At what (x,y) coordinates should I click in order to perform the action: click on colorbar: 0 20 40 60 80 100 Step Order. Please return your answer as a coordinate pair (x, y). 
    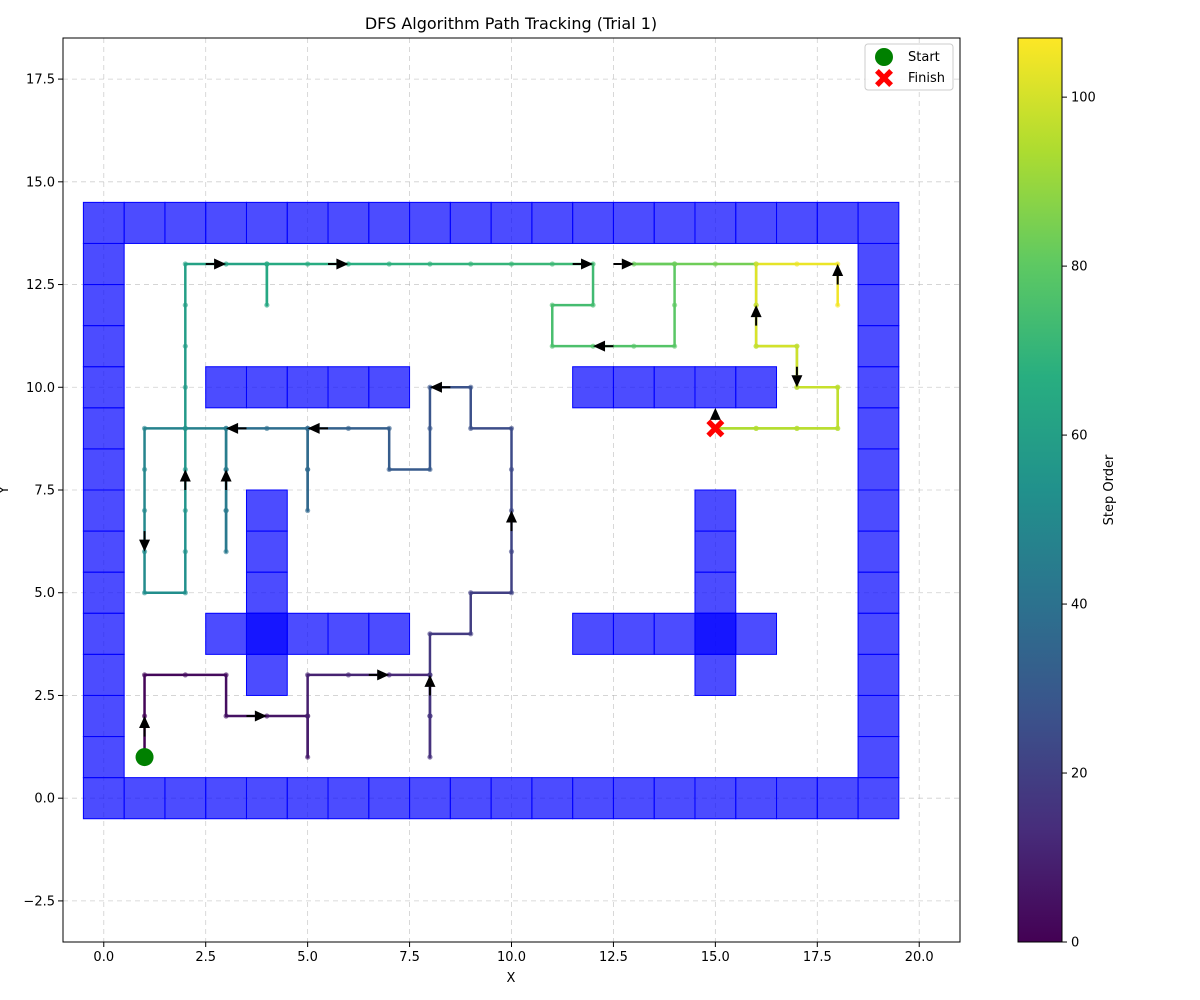
    Looking at the image, I should click on (1067, 494).